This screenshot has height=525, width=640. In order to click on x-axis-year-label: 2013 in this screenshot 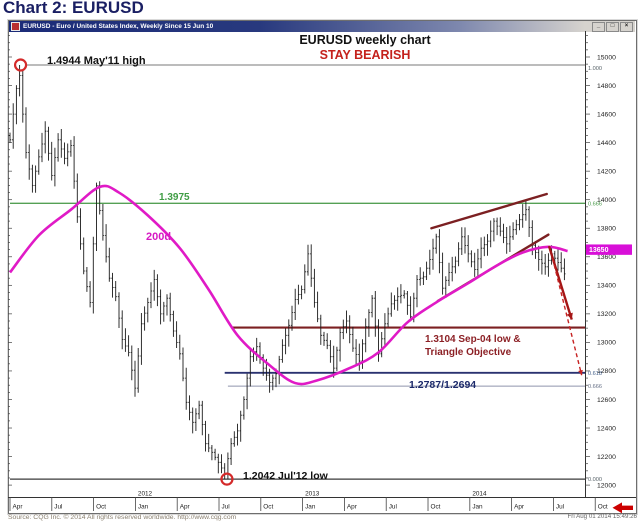, I will do `click(312, 494)`.